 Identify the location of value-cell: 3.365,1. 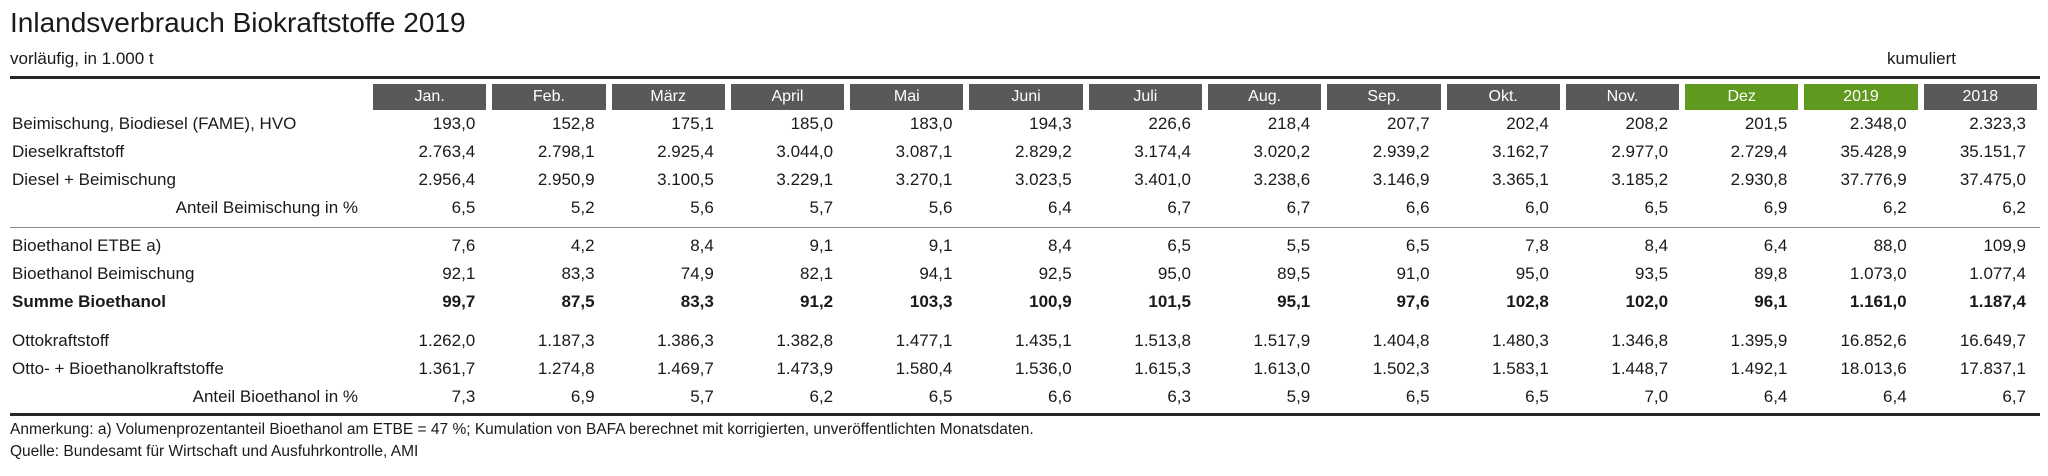
(1520, 179).